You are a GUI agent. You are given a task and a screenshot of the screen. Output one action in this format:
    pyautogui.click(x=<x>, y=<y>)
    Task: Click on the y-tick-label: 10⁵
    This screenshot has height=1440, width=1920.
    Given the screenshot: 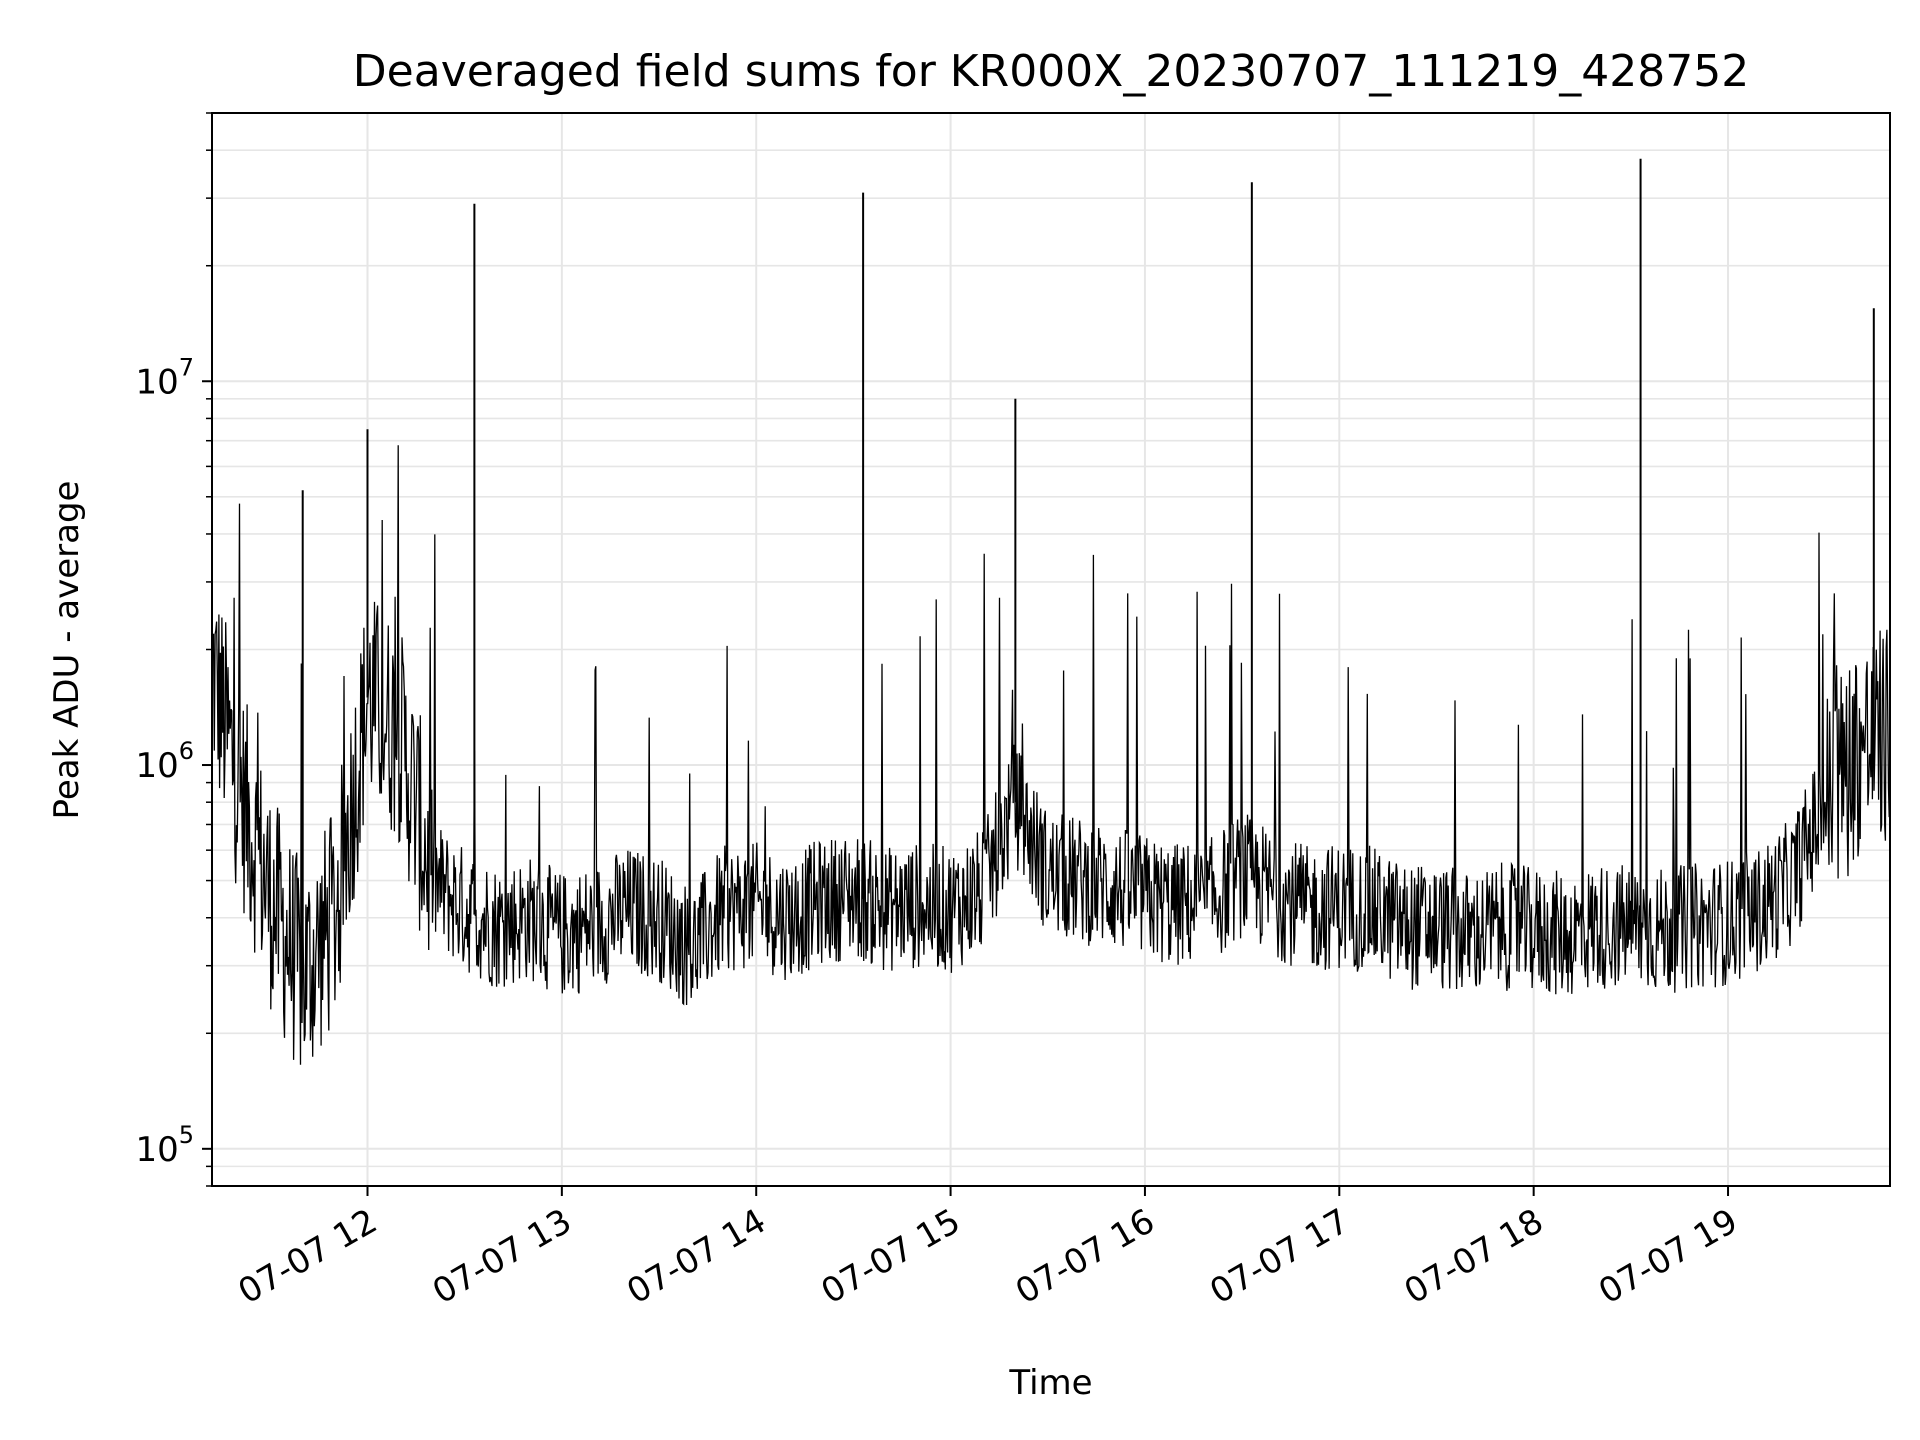 What is the action you would take?
    pyautogui.click(x=164, y=1145)
    